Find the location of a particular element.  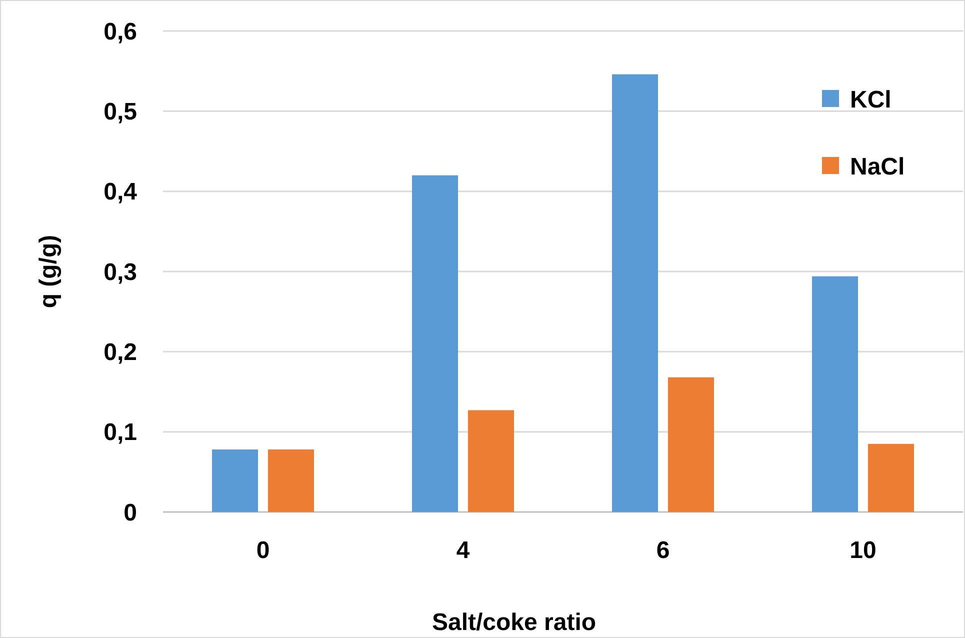

y-tick-label: 0,1 is located at coordinates (120, 432).